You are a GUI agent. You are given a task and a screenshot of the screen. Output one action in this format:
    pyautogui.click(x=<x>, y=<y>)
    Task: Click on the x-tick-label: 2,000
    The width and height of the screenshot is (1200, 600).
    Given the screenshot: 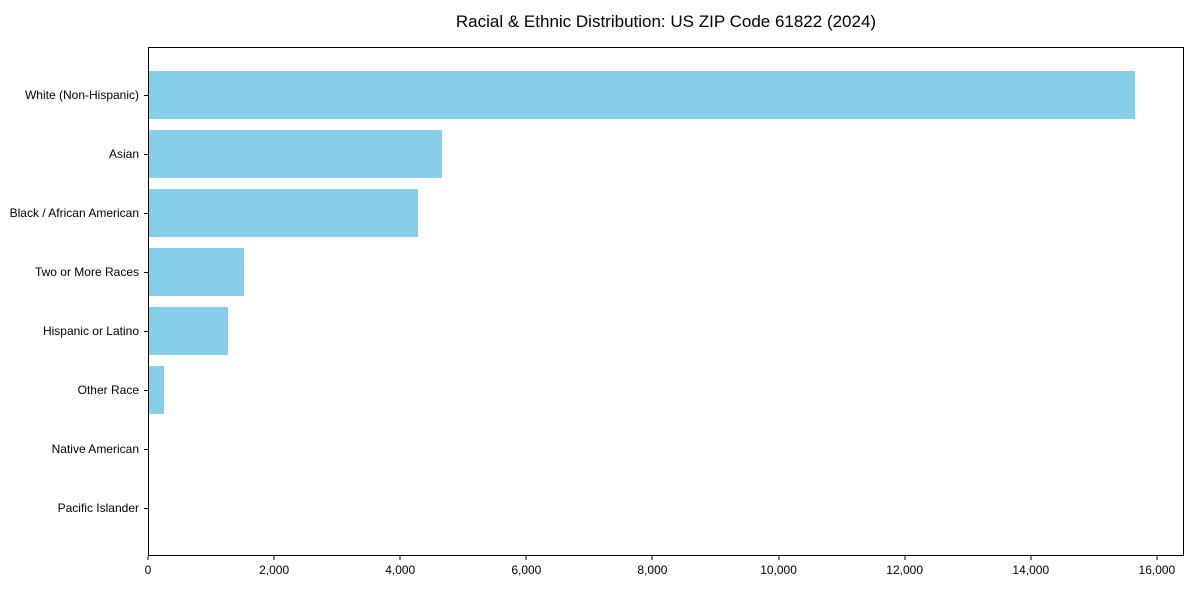 What is the action you would take?
    pyautogui.click(x=274, y=570)
    